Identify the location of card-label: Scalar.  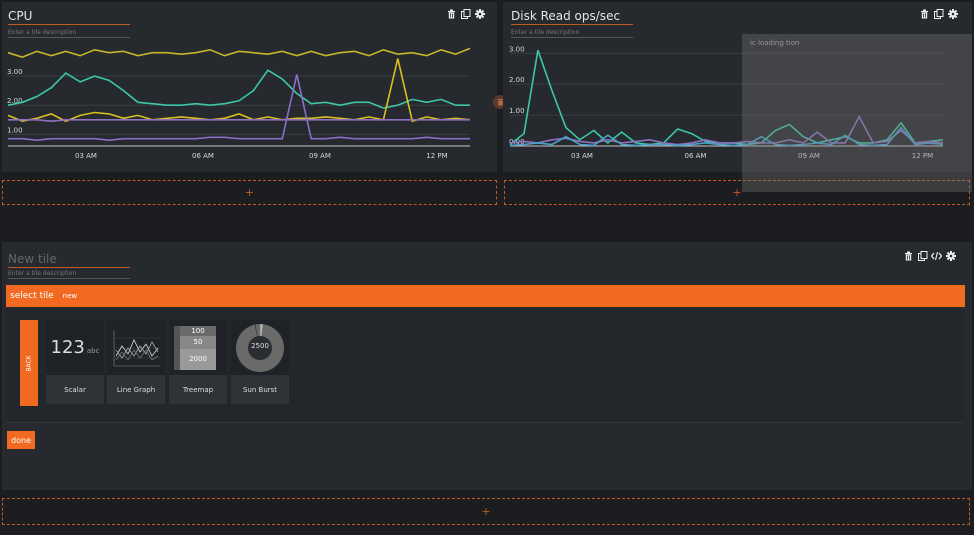
(75, 389).